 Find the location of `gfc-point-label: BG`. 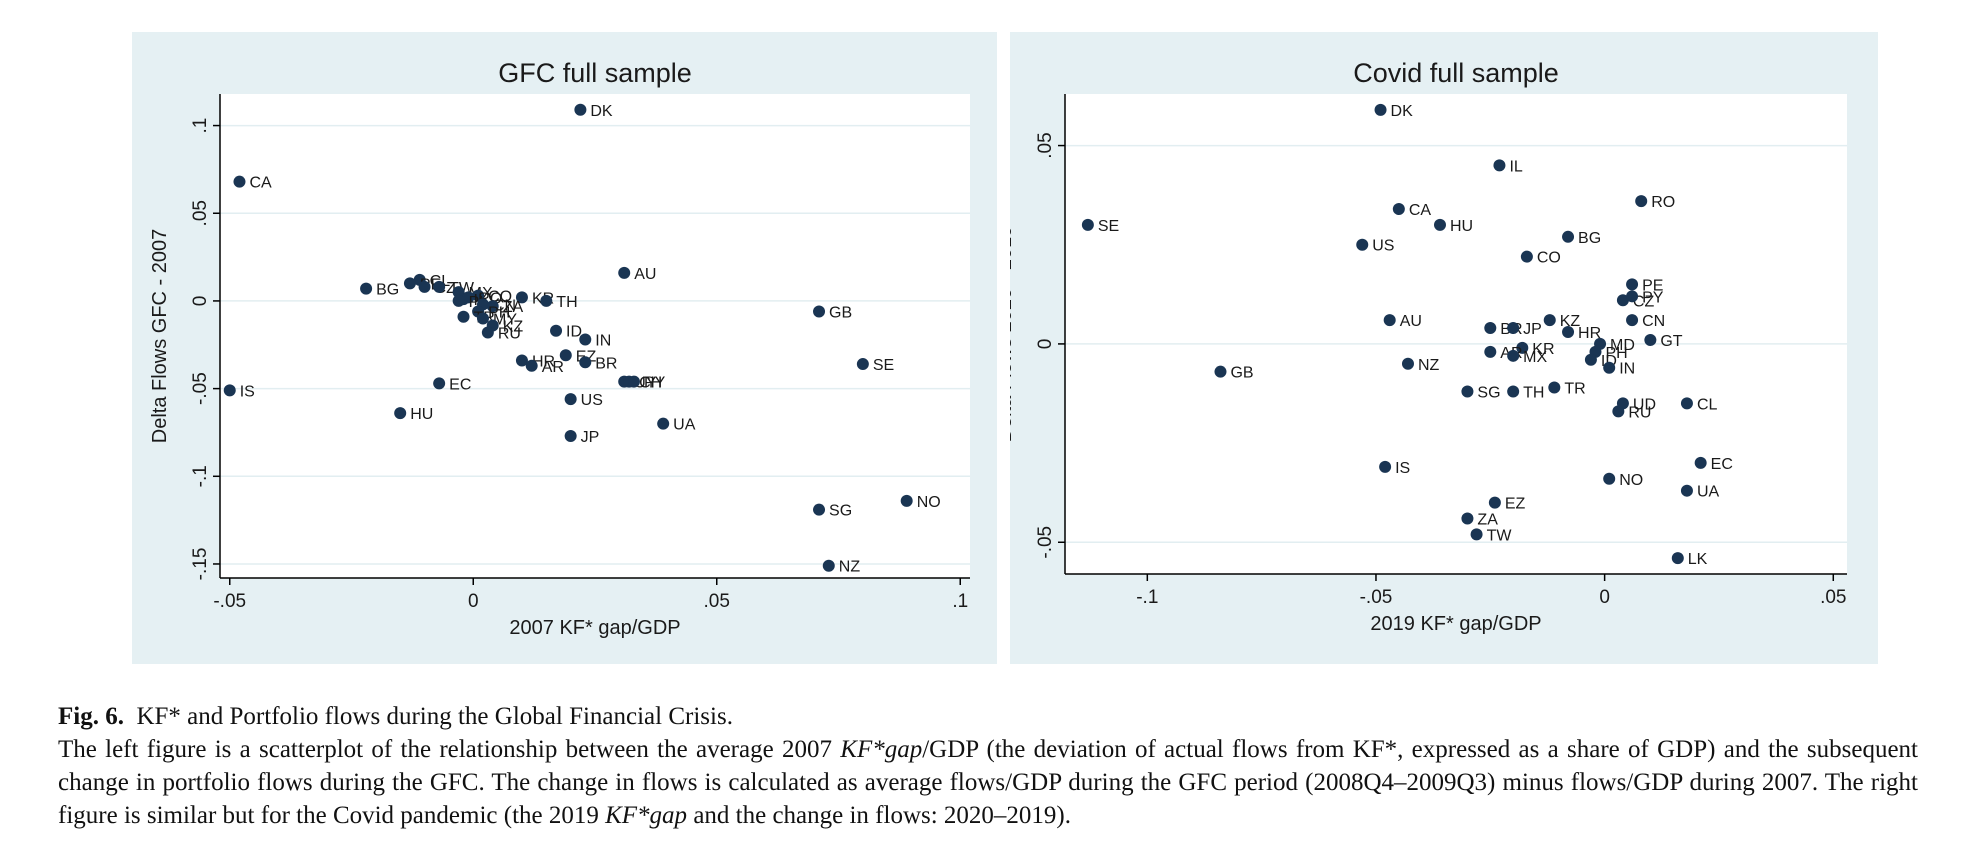

gfc-point-label: BG is located at coordinates (387, 290).